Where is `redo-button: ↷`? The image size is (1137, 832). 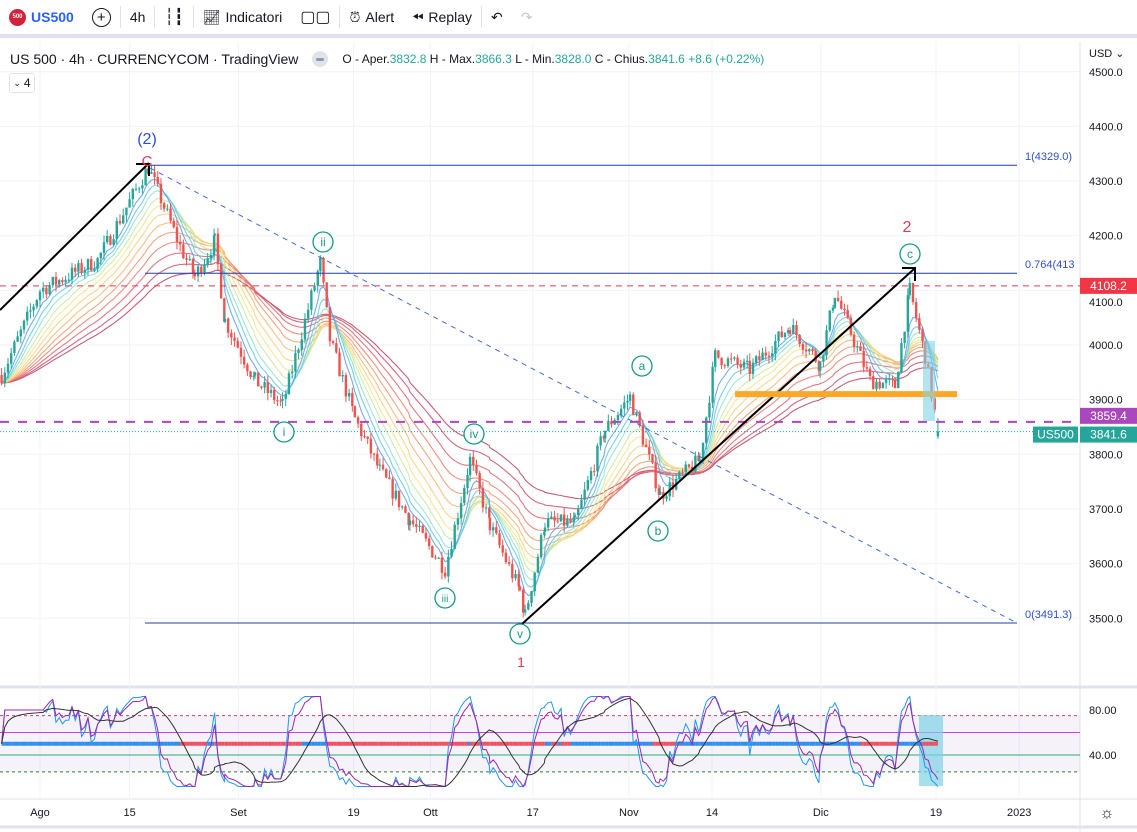 redo-button: ↷ is located at coordinates (527, 18).